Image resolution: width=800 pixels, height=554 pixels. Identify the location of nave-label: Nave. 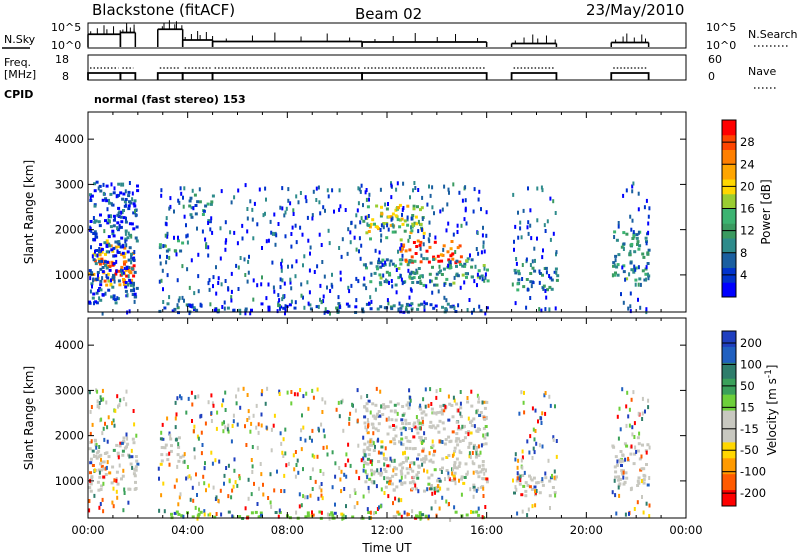
(762, 71).